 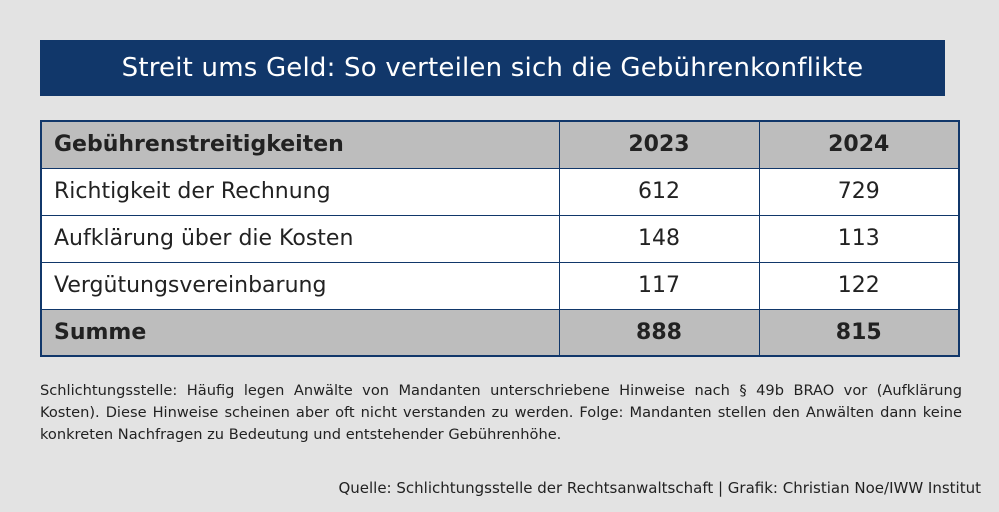 I want to click on cell-2024: 729, so click(x=859, y=191).